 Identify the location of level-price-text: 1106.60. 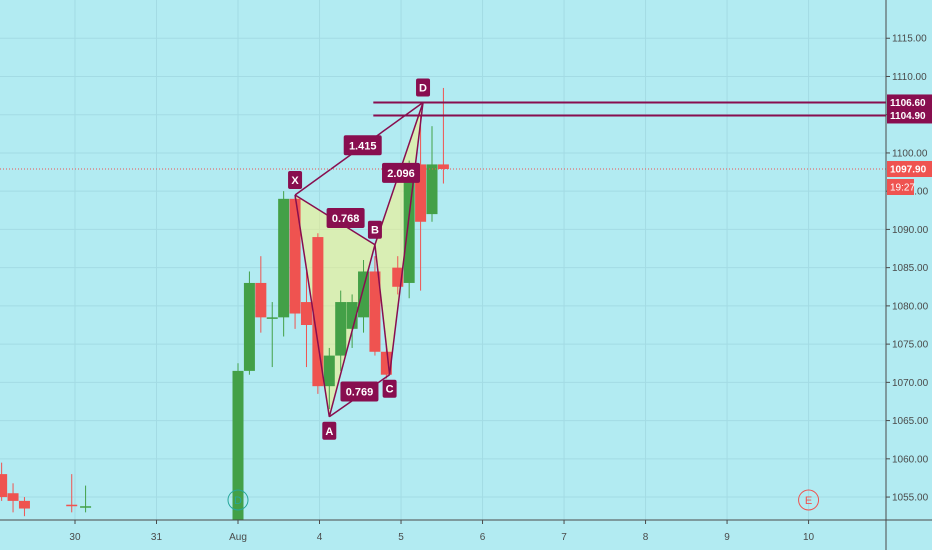
(908, 103).